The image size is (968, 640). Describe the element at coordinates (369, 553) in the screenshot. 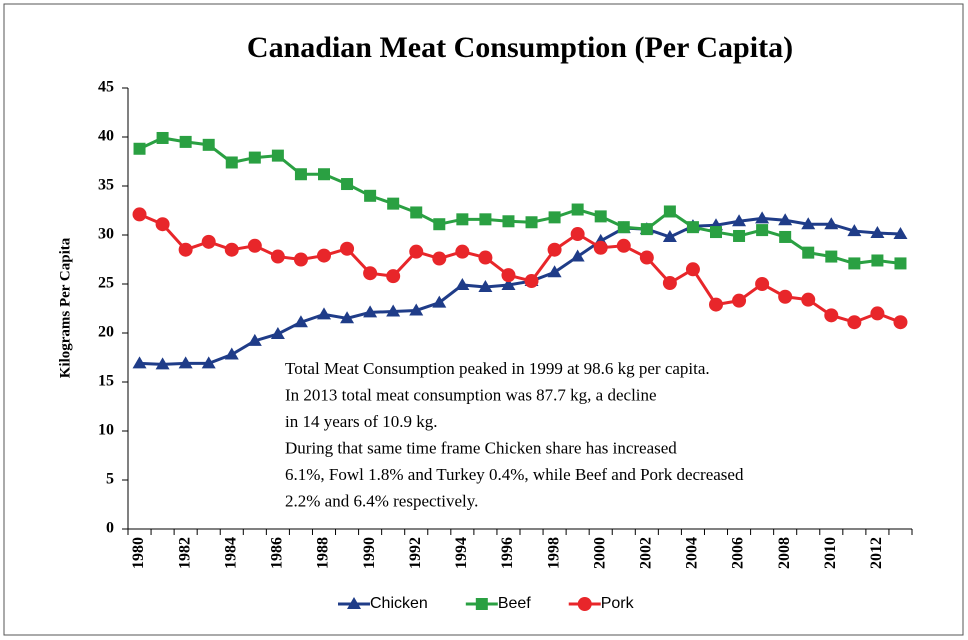

I see `x-tick-label: 1990` at that location.